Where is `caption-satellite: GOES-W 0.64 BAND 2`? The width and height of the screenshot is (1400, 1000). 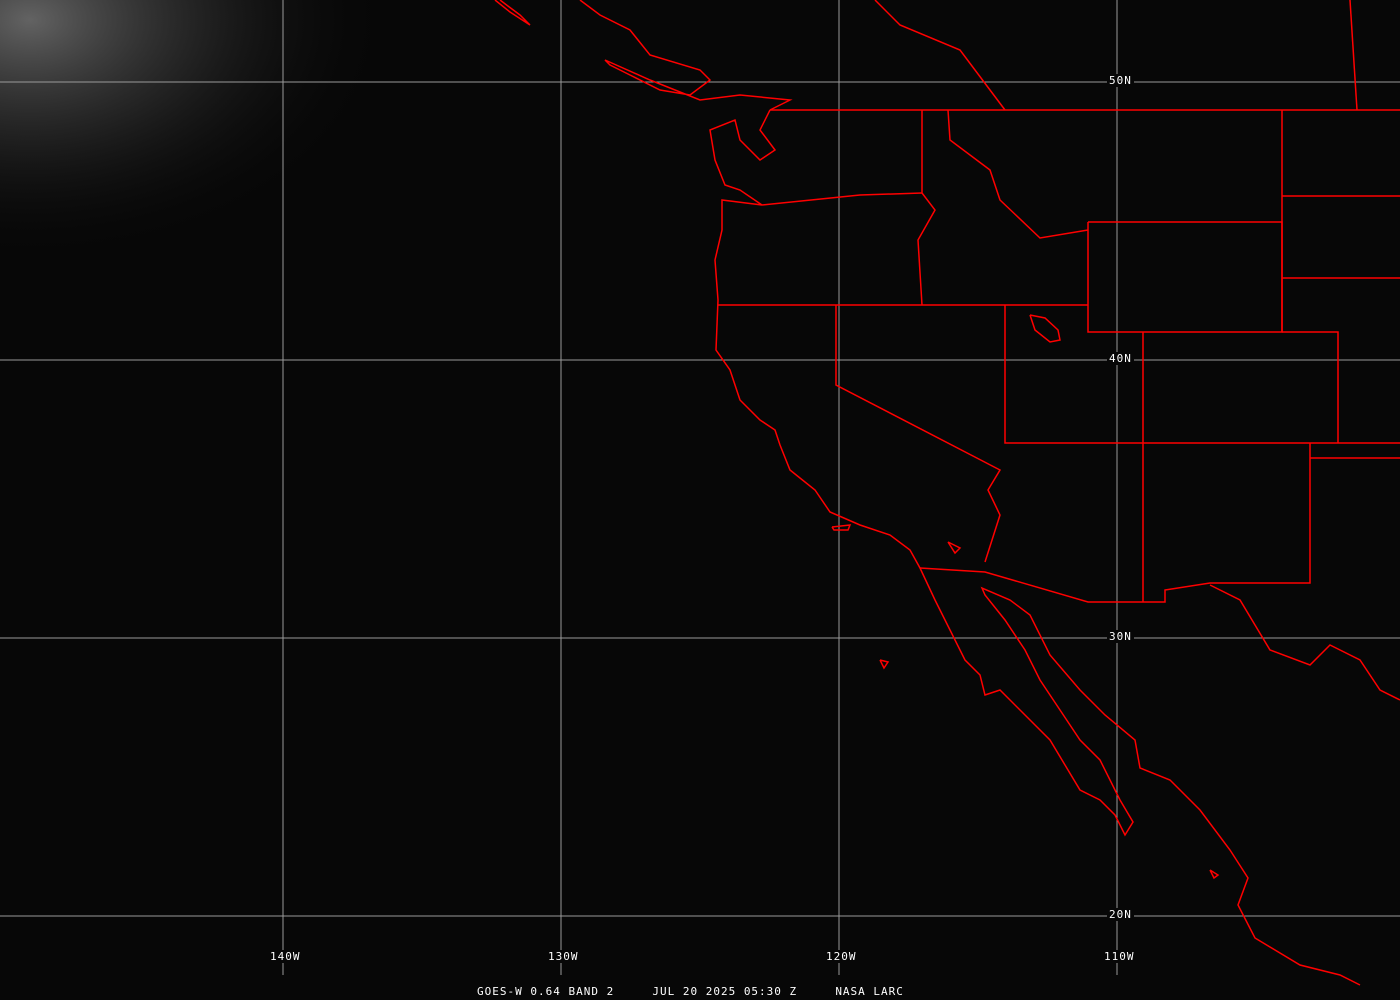
caption-satellite: GOES-W 0.64 BAND 2 is located at coordinates (546, 991).